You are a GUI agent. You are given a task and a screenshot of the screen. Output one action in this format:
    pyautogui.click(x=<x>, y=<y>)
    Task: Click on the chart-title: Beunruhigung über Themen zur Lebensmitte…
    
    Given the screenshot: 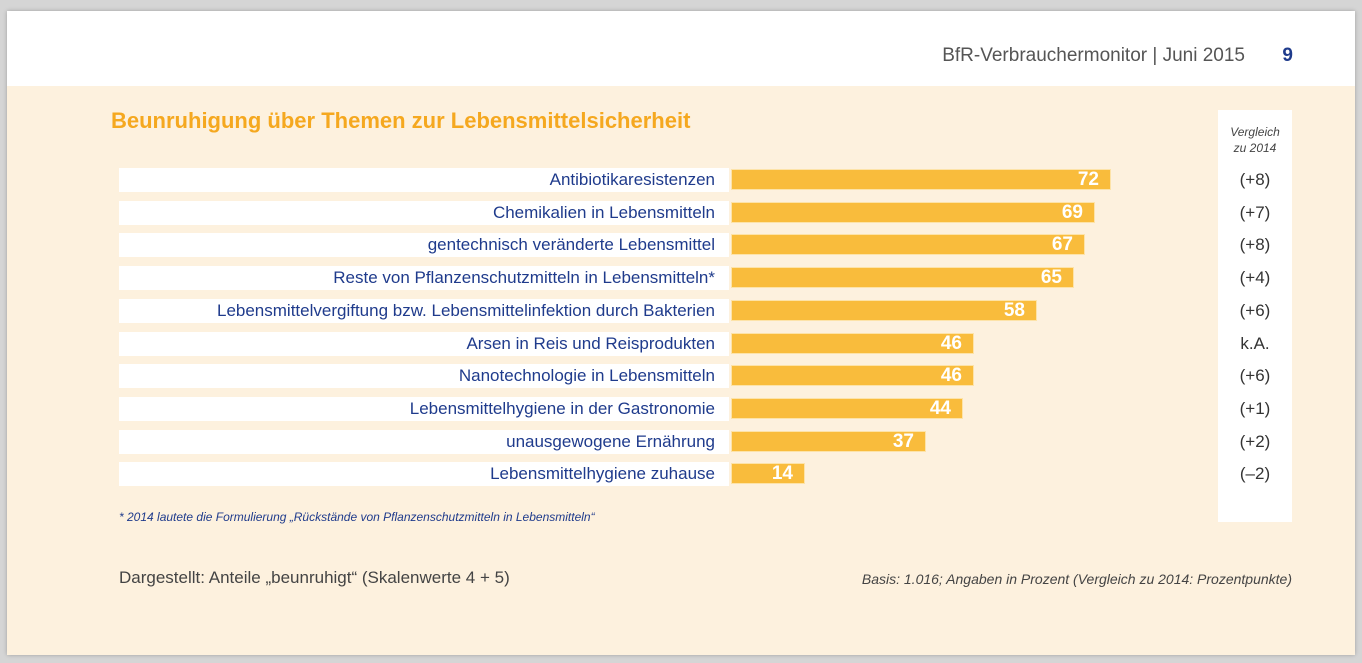 What is the action you would take?
    pyautogui.click(x=401, y=120)
    